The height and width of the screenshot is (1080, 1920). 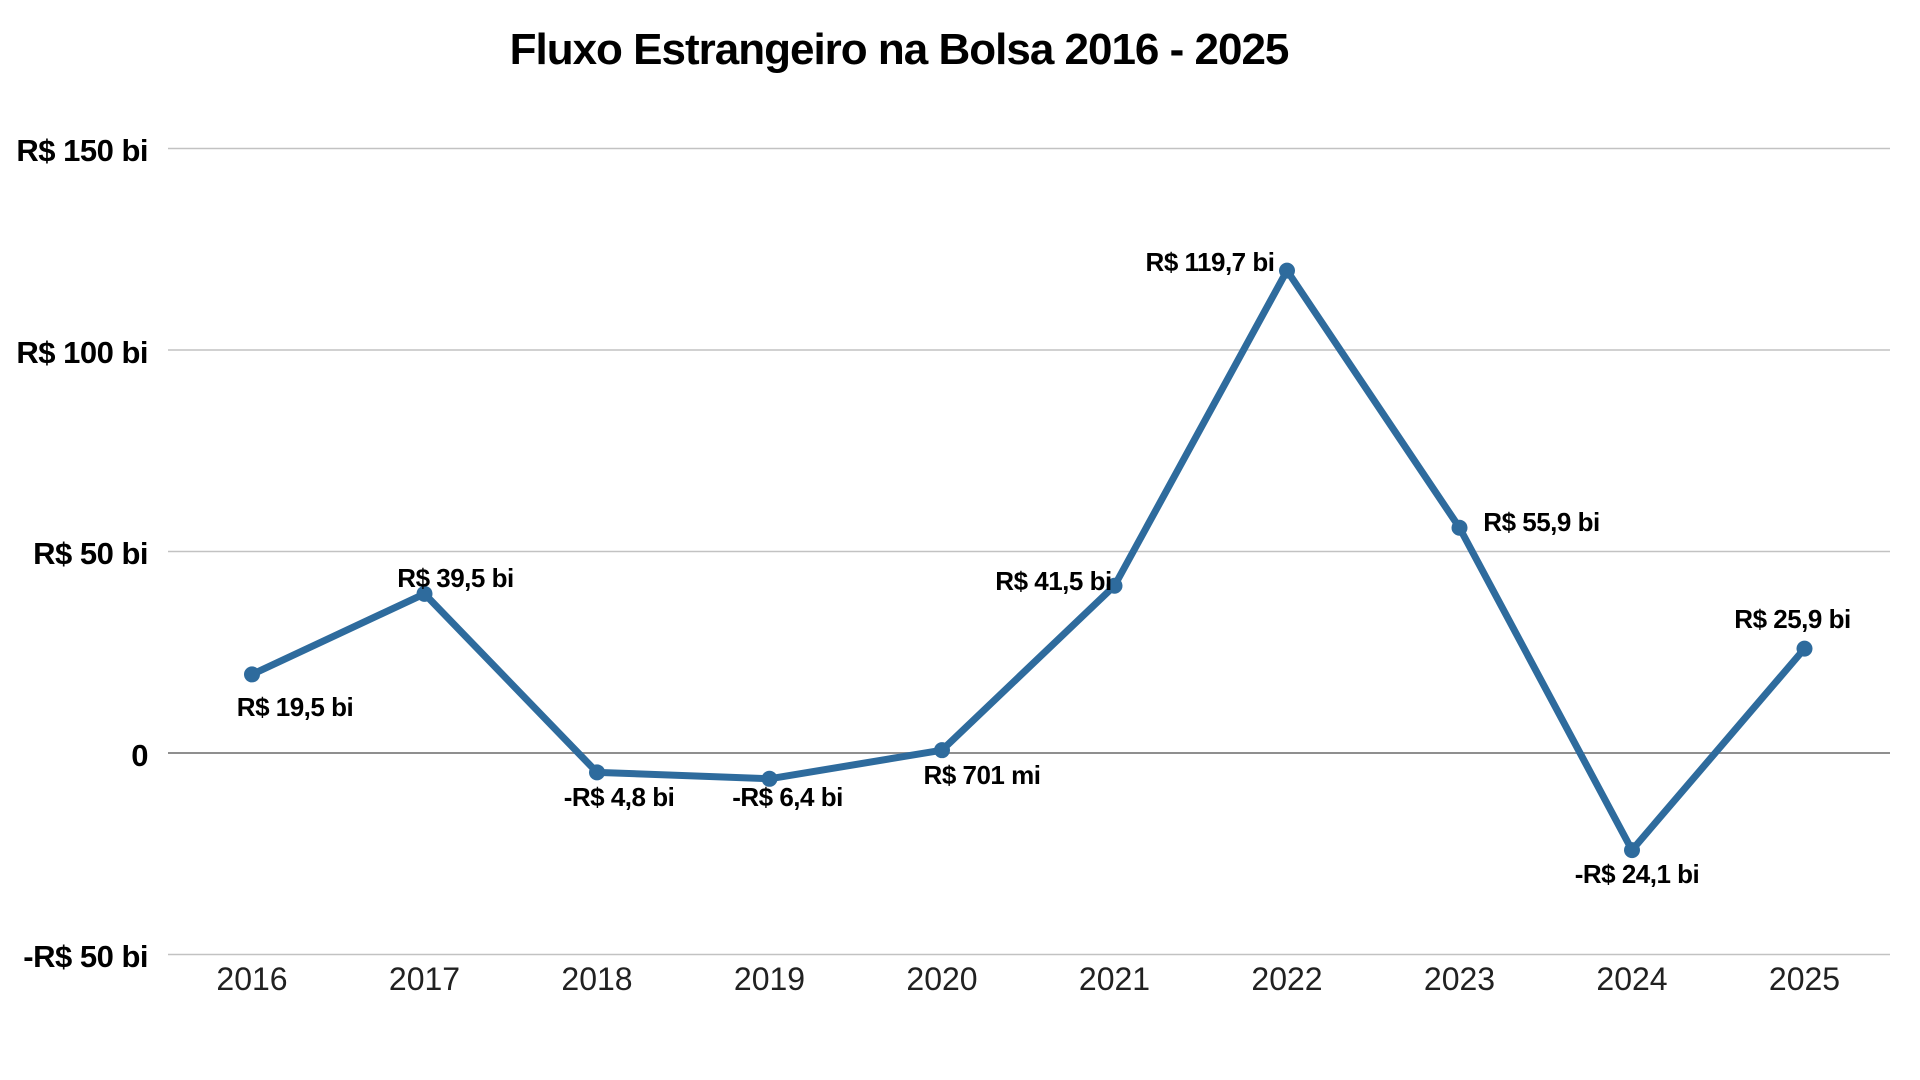 What do you see at coordinates (597, 772) in the screenshot?
I see `data-point-2018` at bounding box center [597, 772].